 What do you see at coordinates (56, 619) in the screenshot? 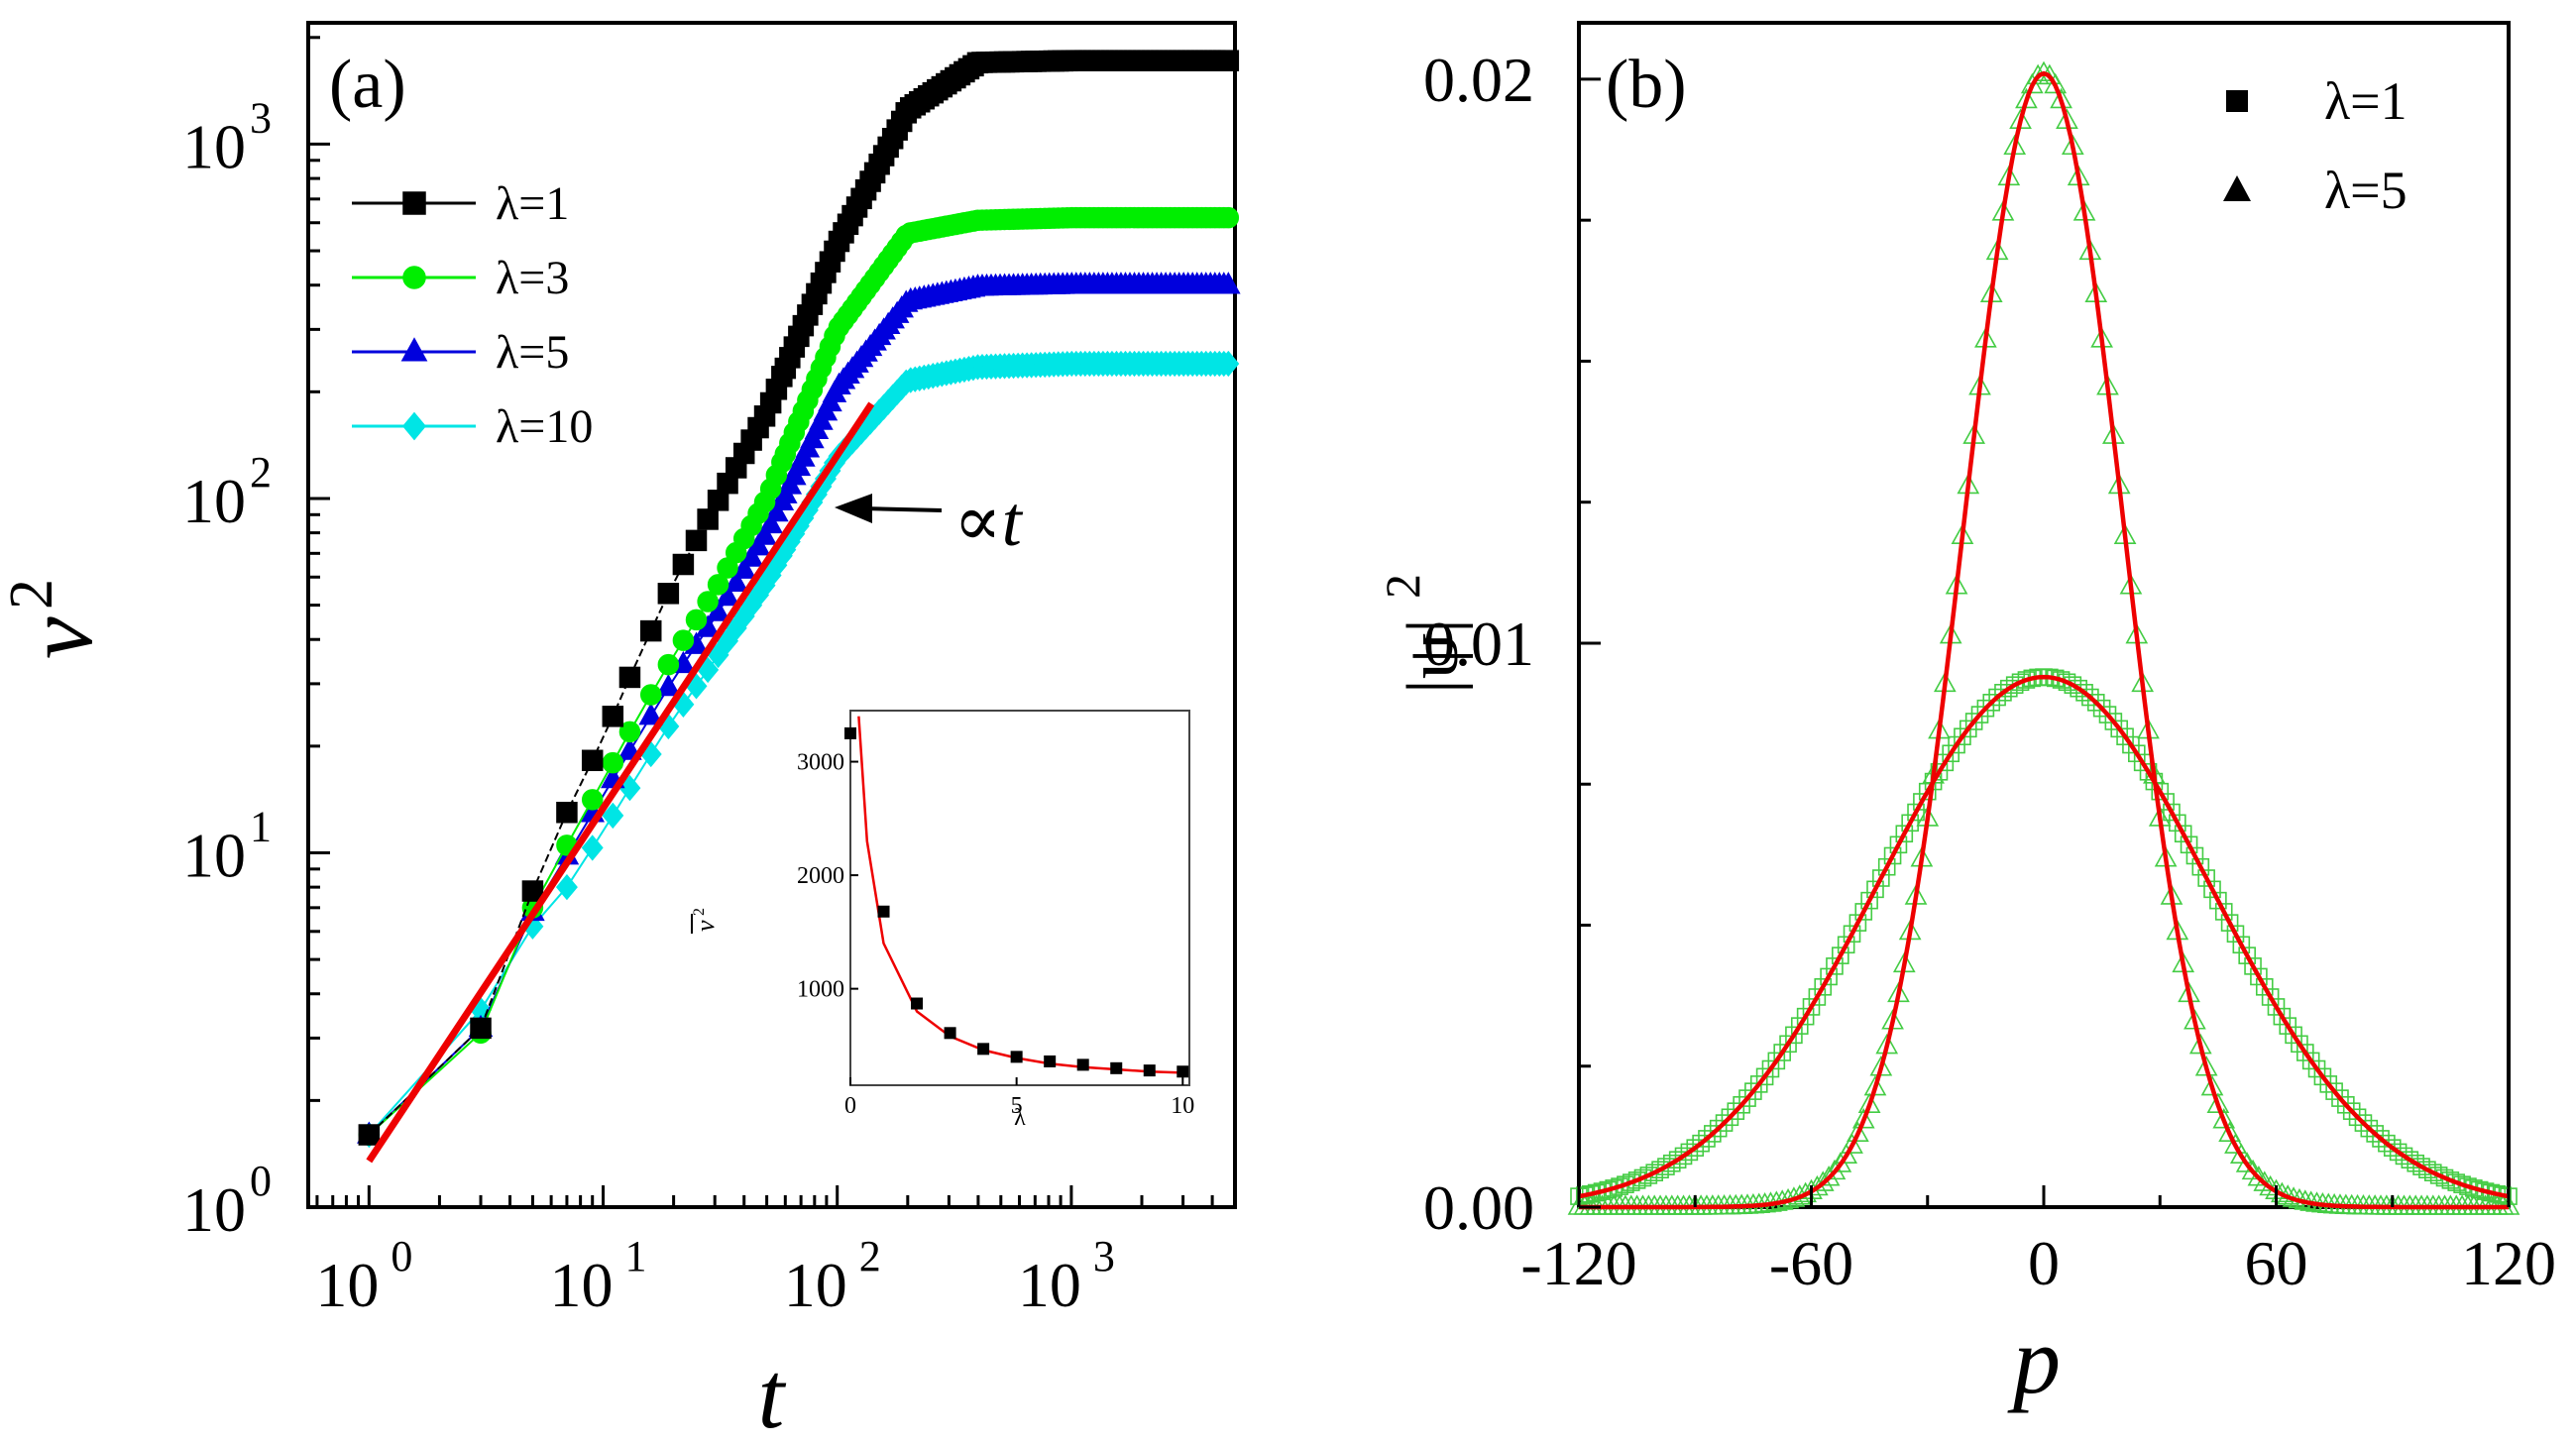
I see `panel-a-y-axis-label: ν 2` at bounding box center [56, 619].